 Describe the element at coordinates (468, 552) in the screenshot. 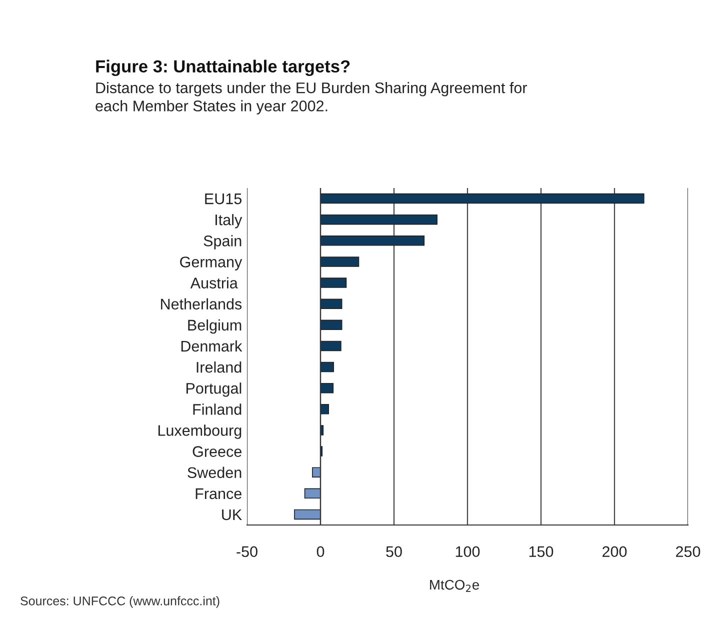

I see `x-tick-label: 100` at that location.